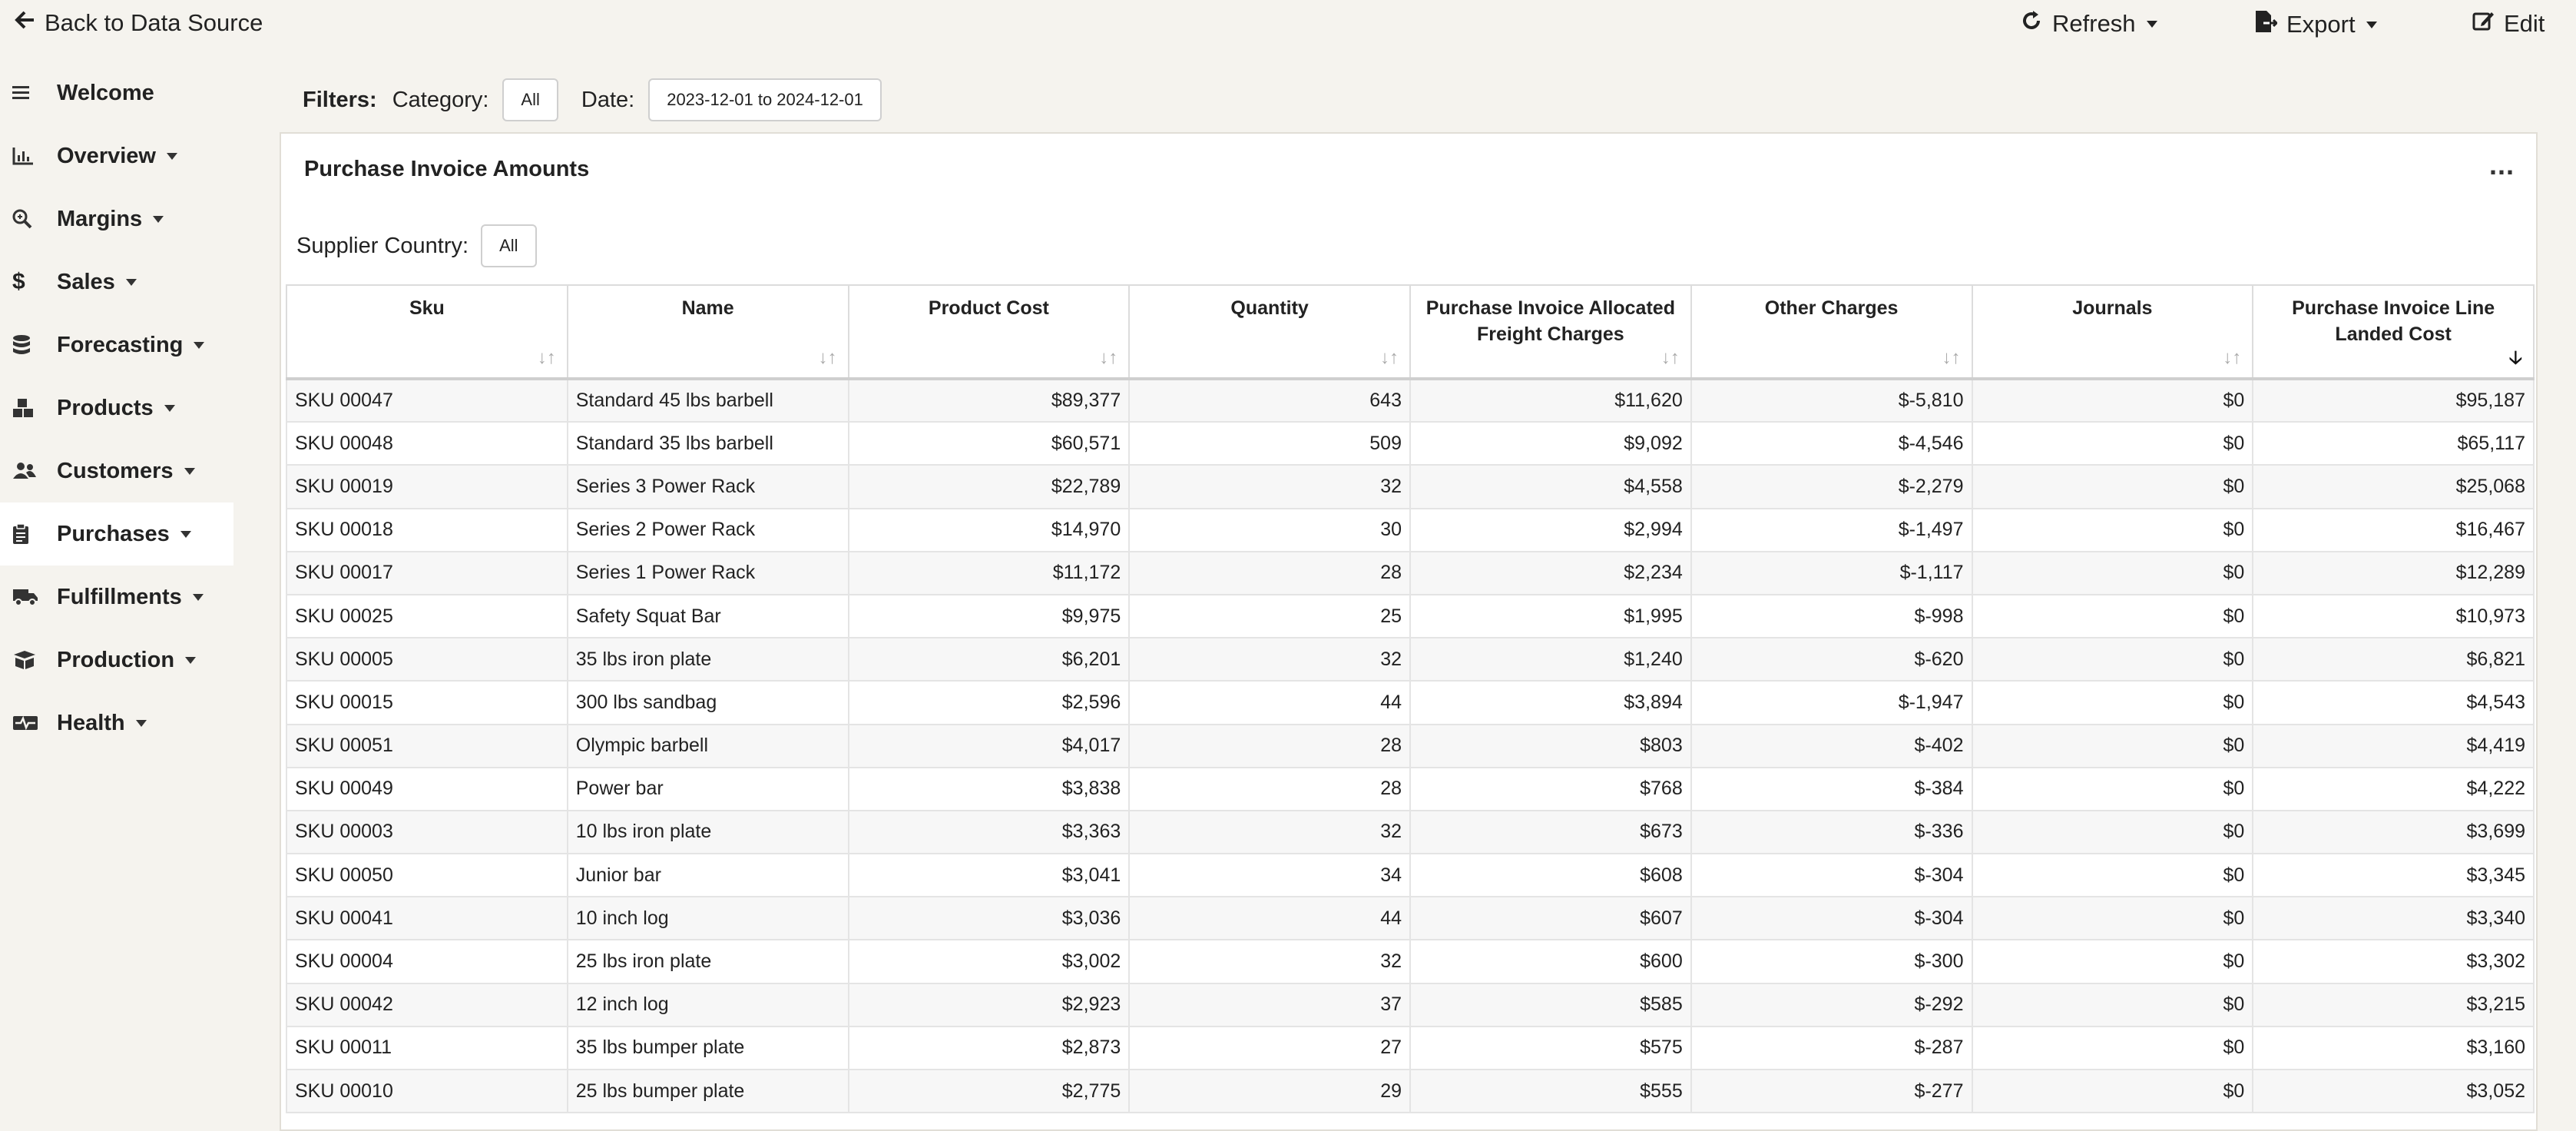  What do you see at coordinates (1551, 961) in the screenshot?
I see `cell-freight-charges: $600` at bounding box center [1551, 961].